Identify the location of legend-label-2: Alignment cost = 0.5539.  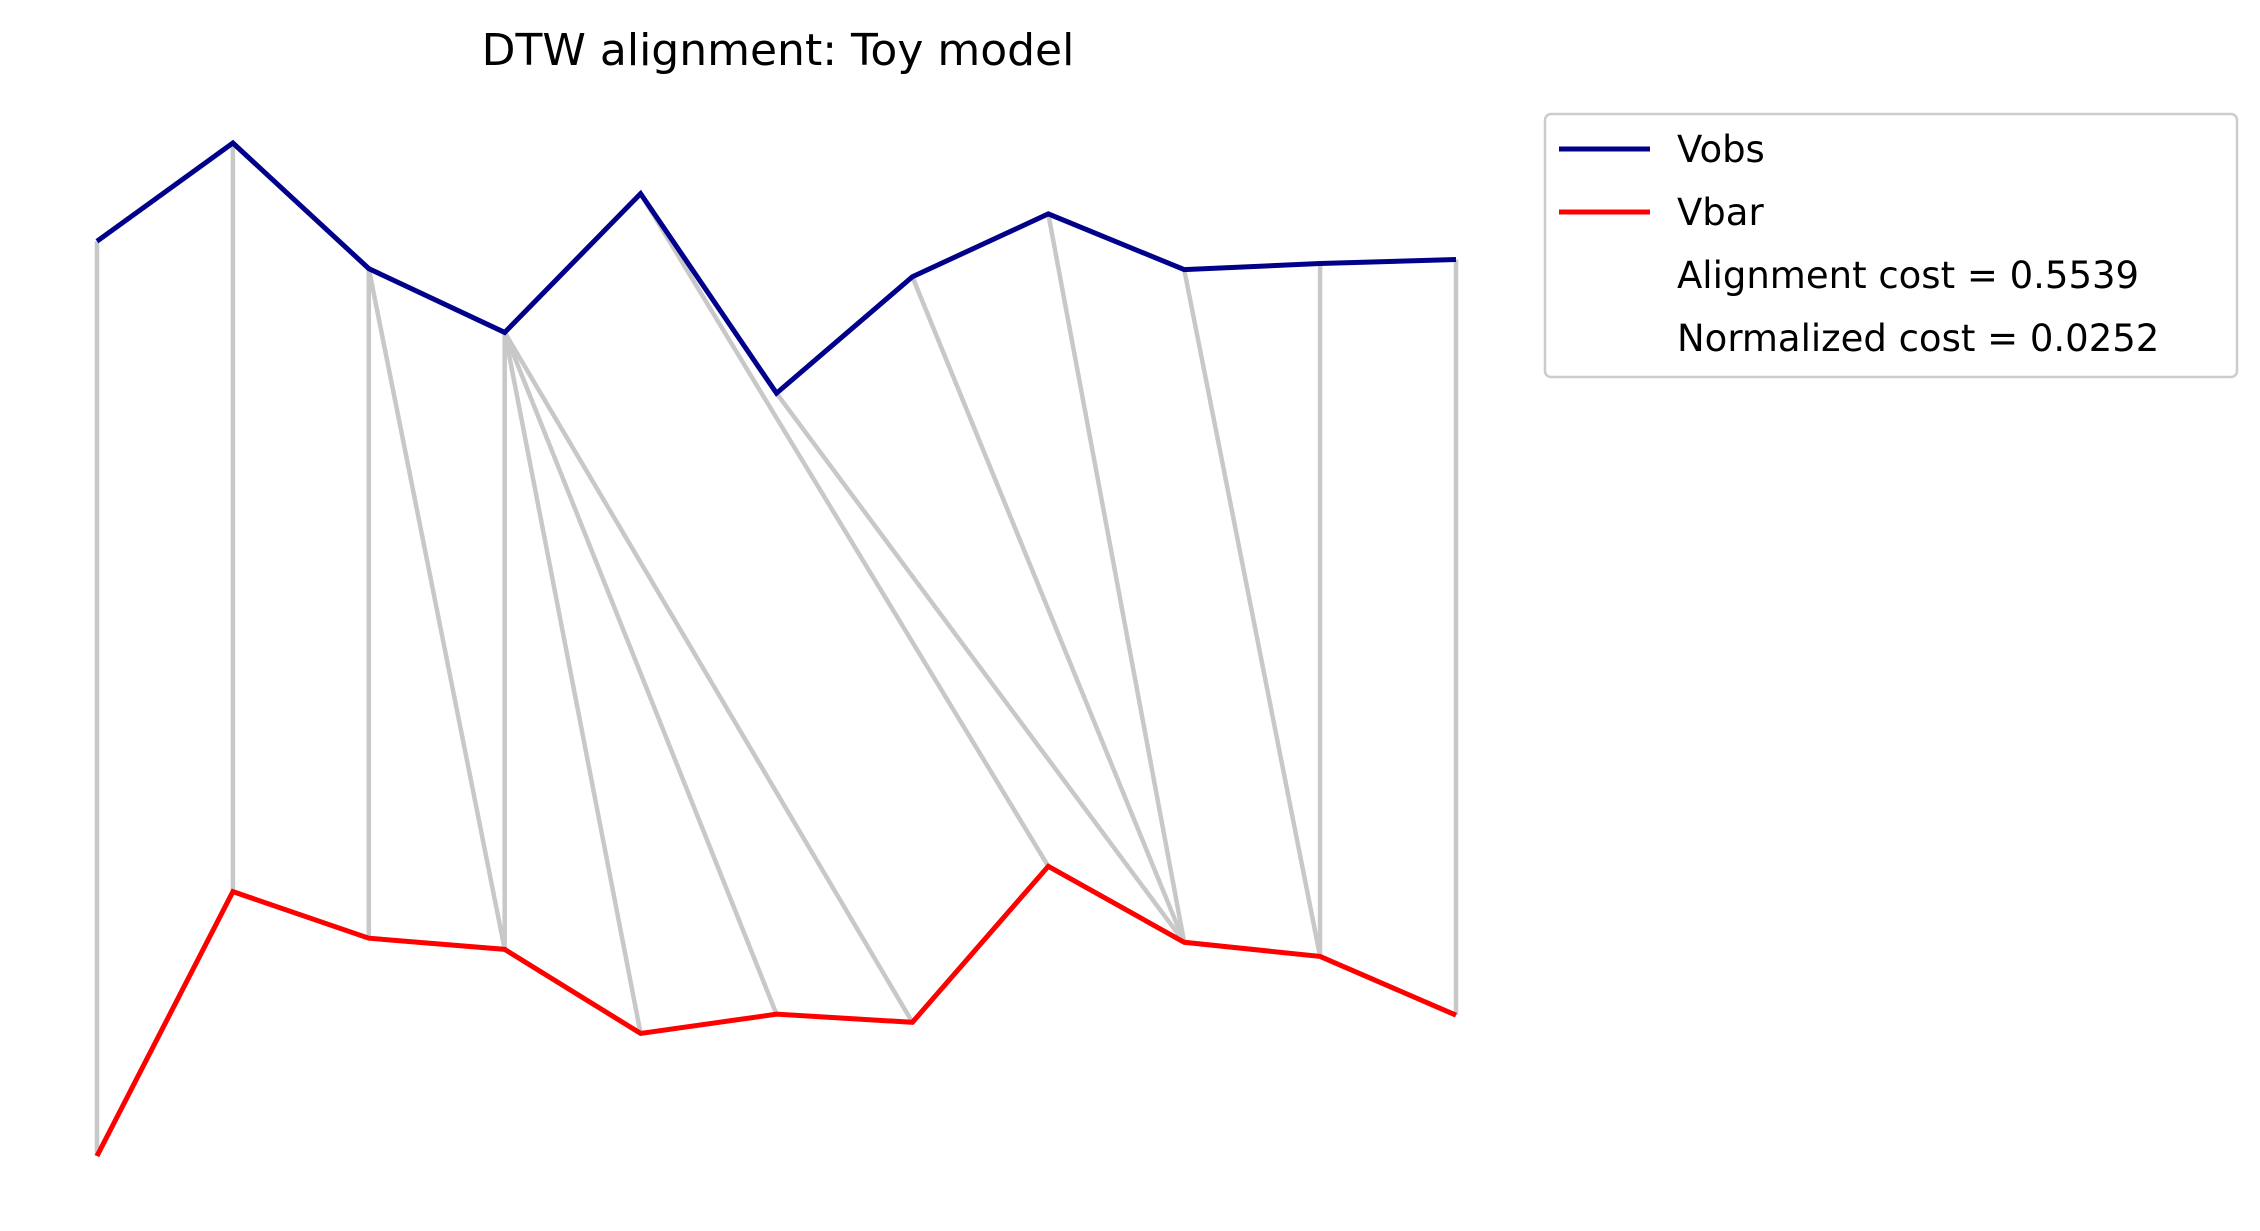
(1908, 275).